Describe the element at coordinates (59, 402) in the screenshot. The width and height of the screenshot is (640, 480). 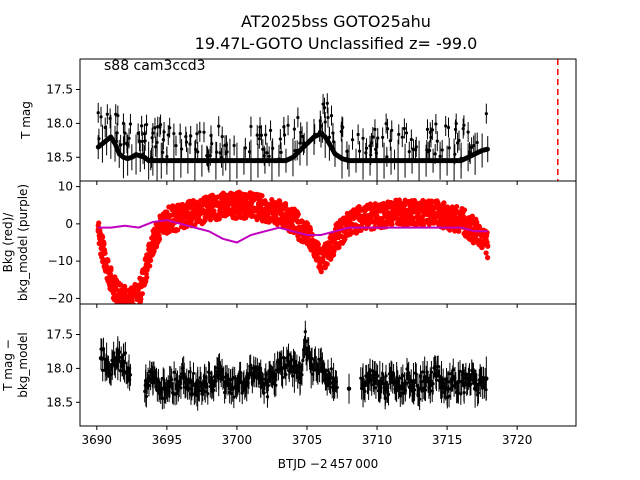
I see `y-tick-label: 18.5` at that location.